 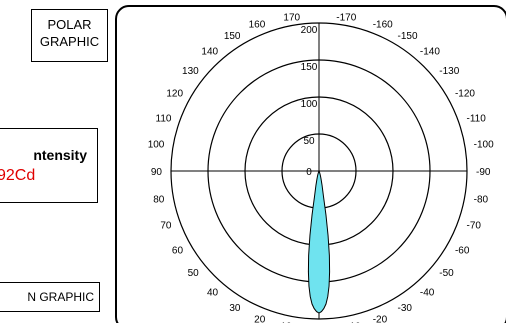 I want to click on angle-label-right--20: -20, so click(x=380, y=319).